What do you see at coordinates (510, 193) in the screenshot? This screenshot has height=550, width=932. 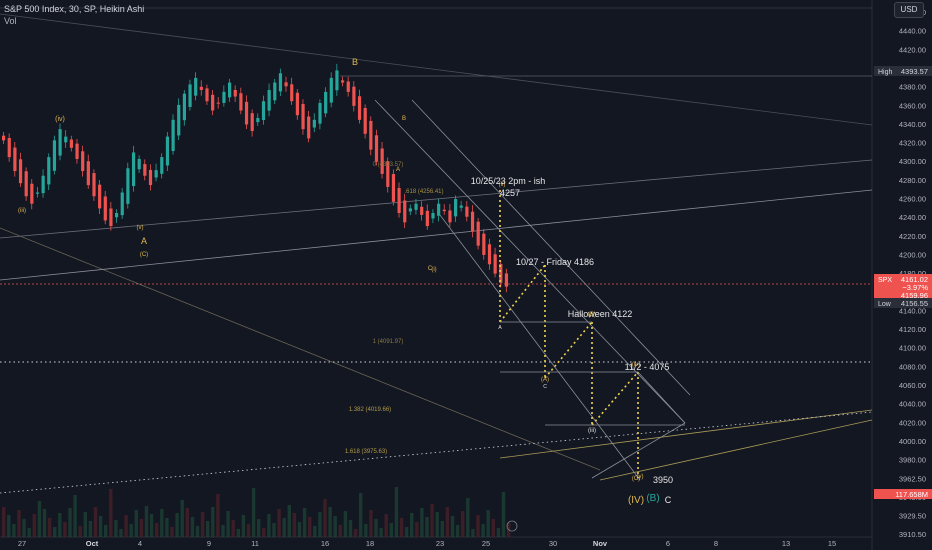 I see `chart-annotation: 4257` at bounding box center [510, 193].